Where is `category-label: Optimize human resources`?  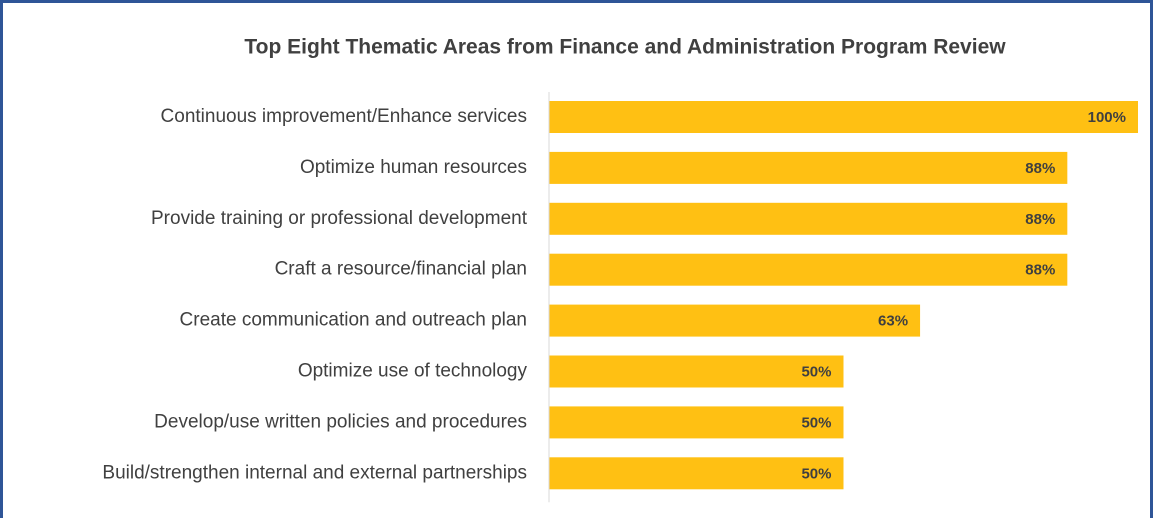 category-label: Optimize human resources is located at coordinates (413, 167).